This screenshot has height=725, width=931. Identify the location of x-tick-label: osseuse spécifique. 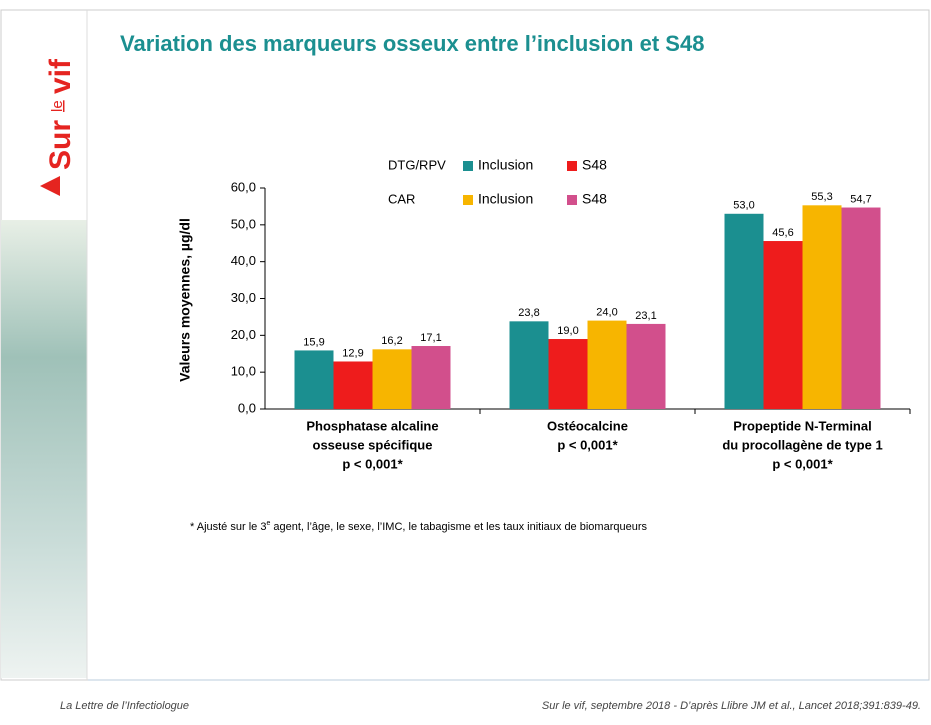
(373, 444).